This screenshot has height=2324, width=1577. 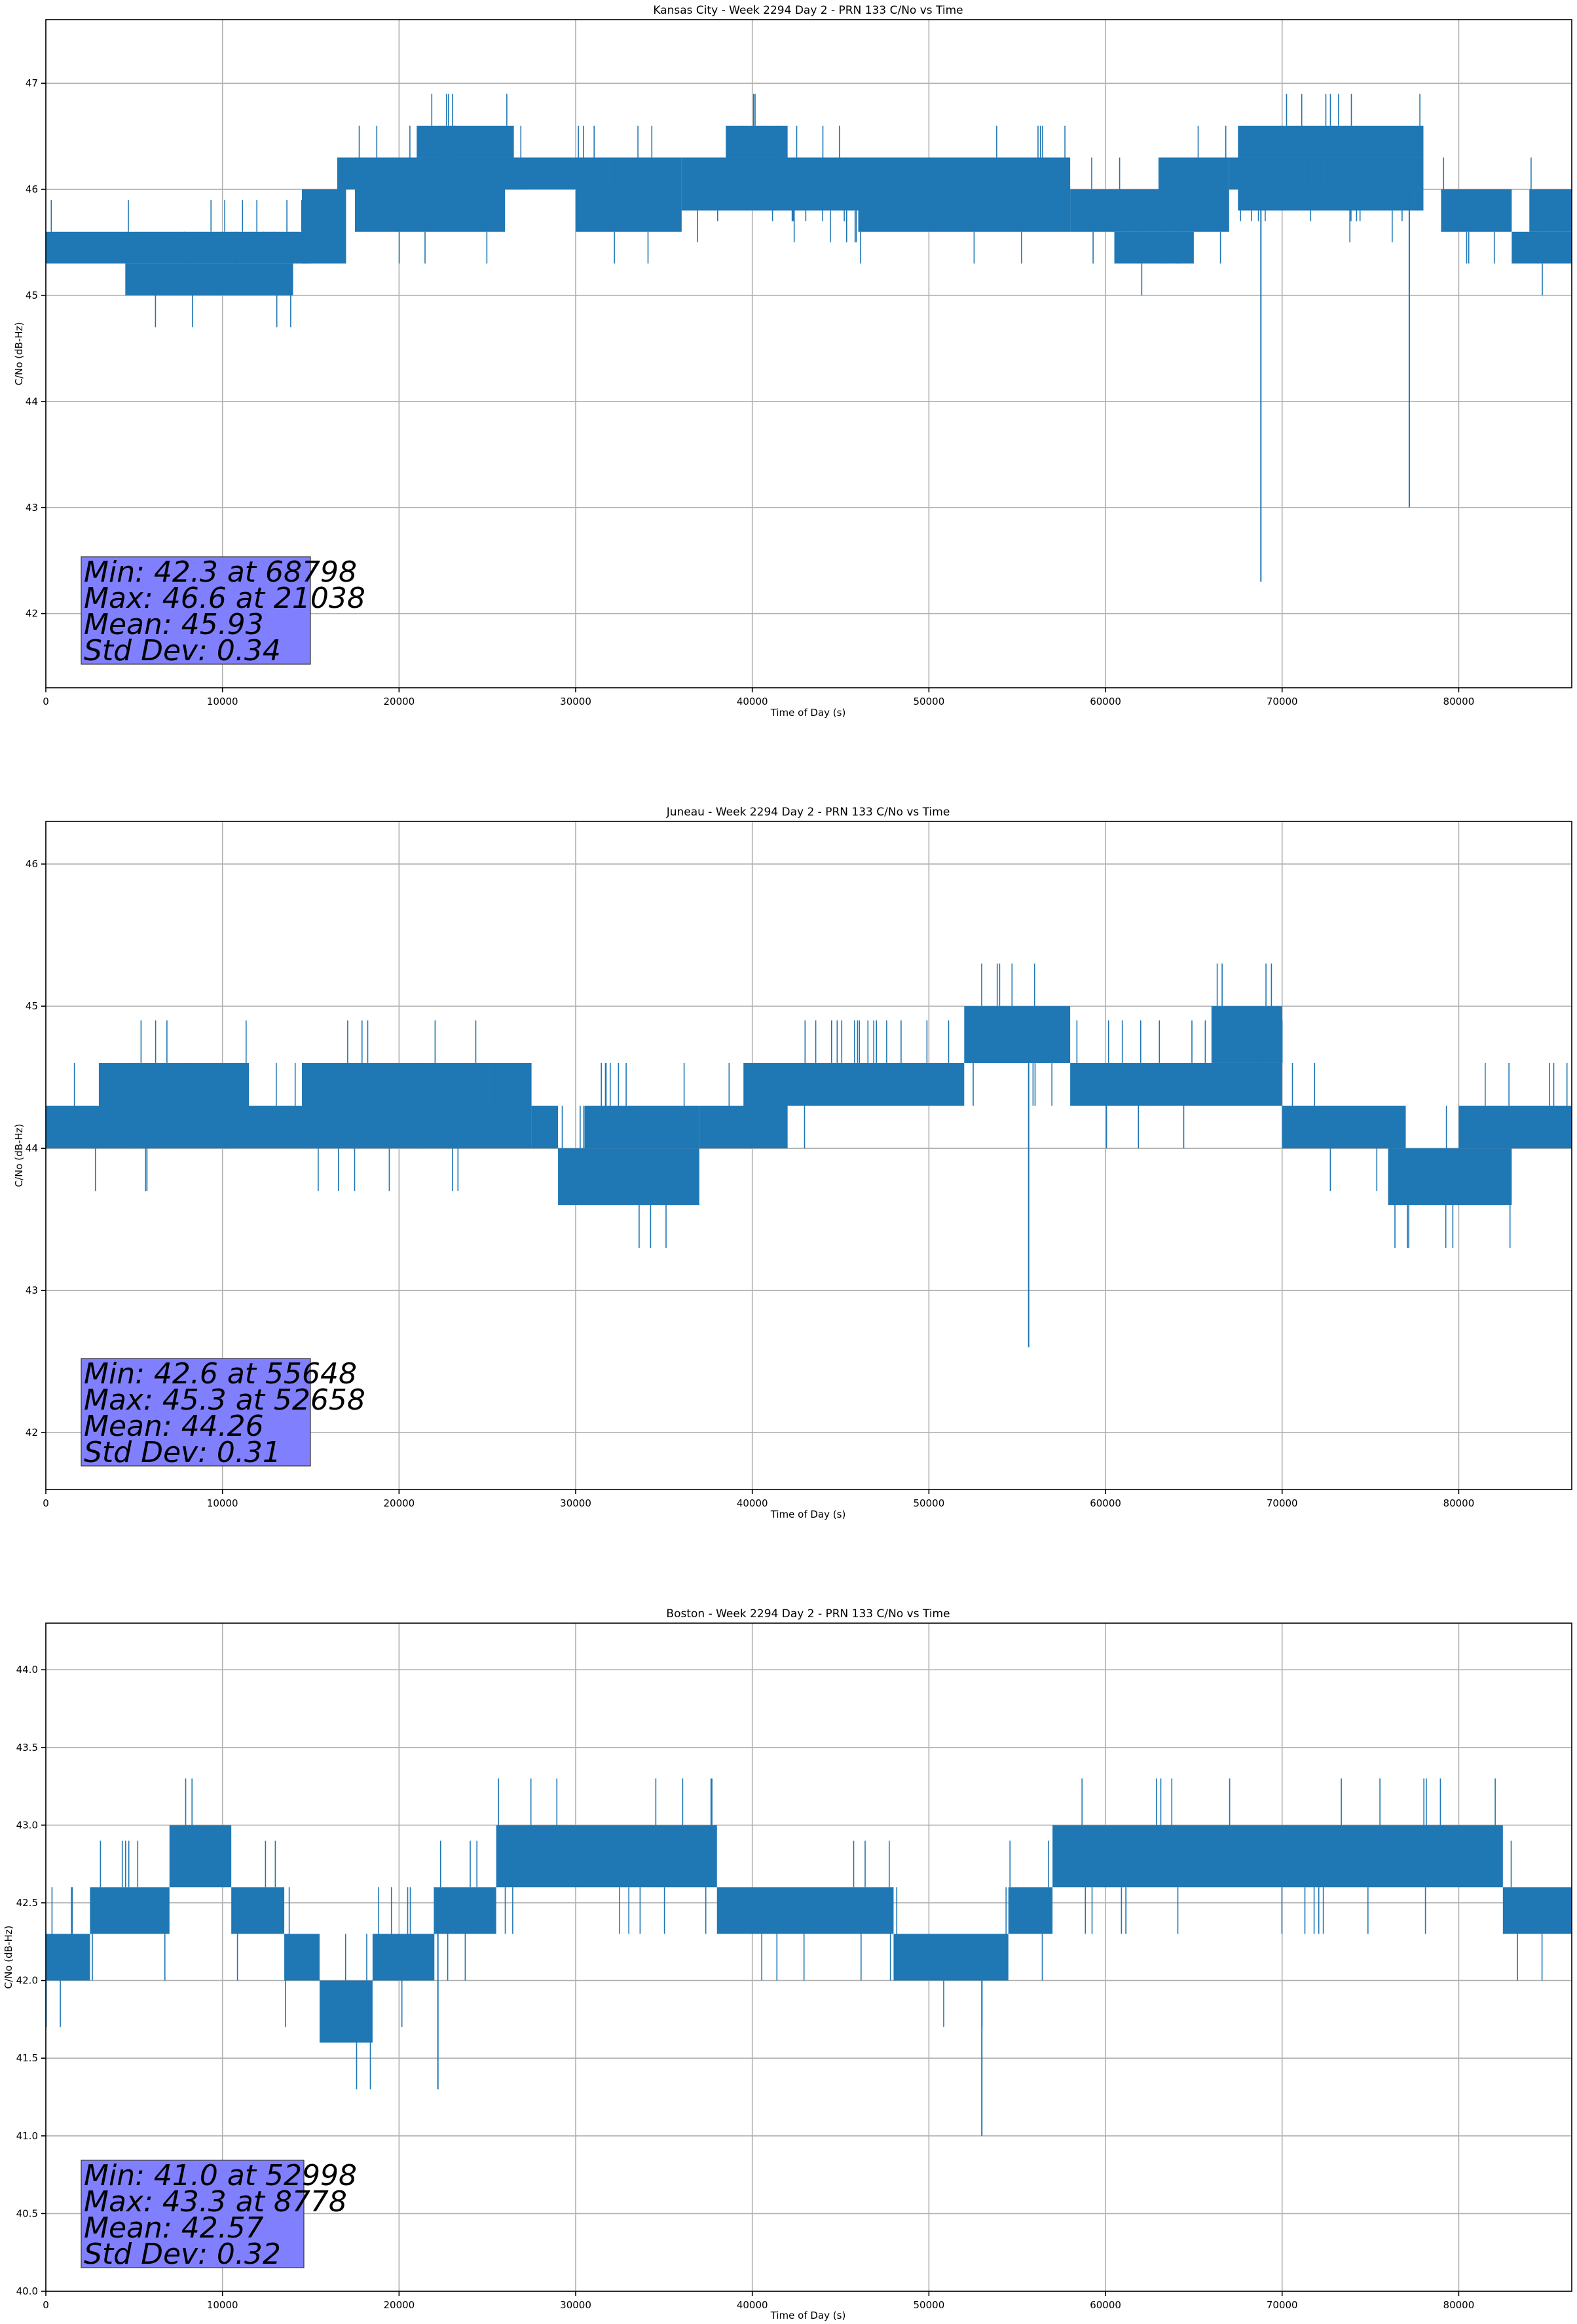 What do you see at coordinates (27, 1981) in the screenshot?
I see `y-tick-label: 42.0` at bounding box center [27, 1981].